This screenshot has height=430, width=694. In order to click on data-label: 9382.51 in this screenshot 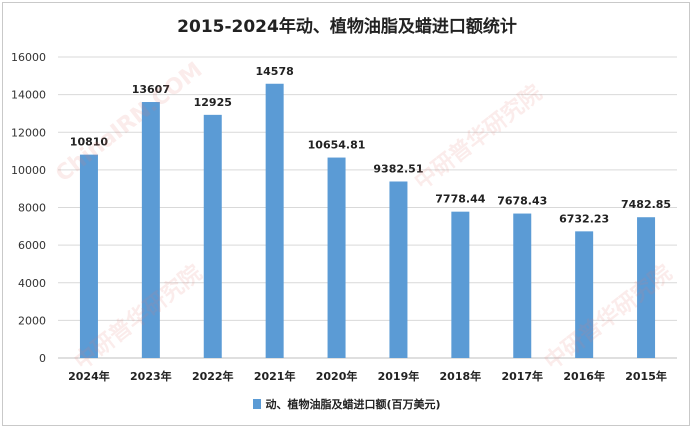, I will do `click(398, 168)`.